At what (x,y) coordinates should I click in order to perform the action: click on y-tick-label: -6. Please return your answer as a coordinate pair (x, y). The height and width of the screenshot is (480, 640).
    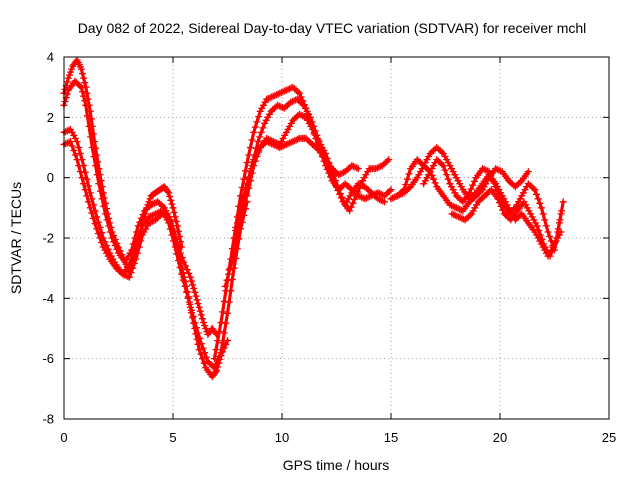
    Looking at the image, I should click on (48, 358).